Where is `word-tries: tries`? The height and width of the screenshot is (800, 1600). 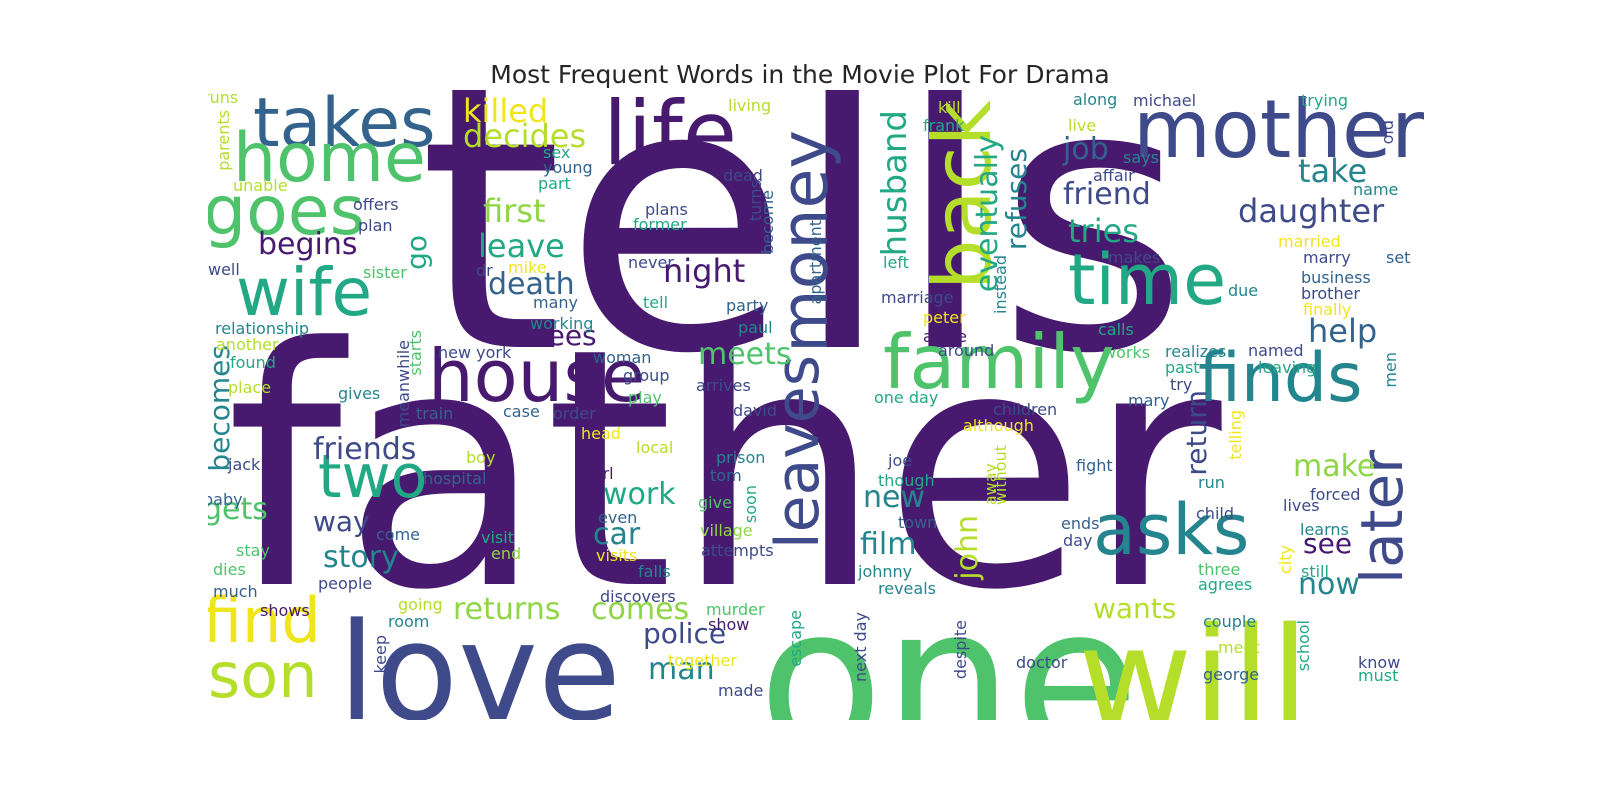 word-tries: tries is located at coordinates (1103, 231).